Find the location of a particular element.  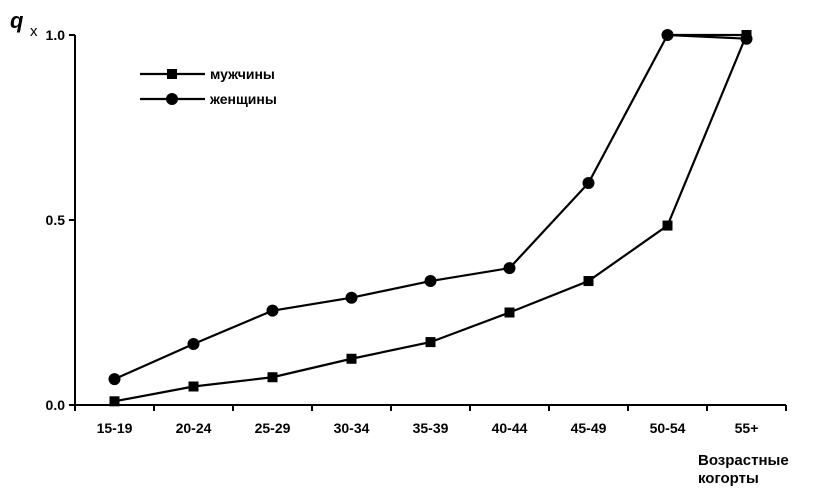

x-tick-label: 15-19 is located at coordinates (115, 428).